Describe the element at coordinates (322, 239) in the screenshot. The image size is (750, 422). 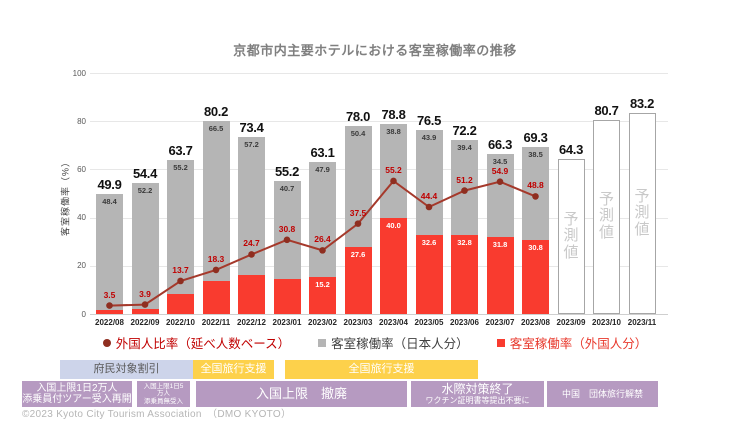
I see `line-value-label: 26.4` at that location.